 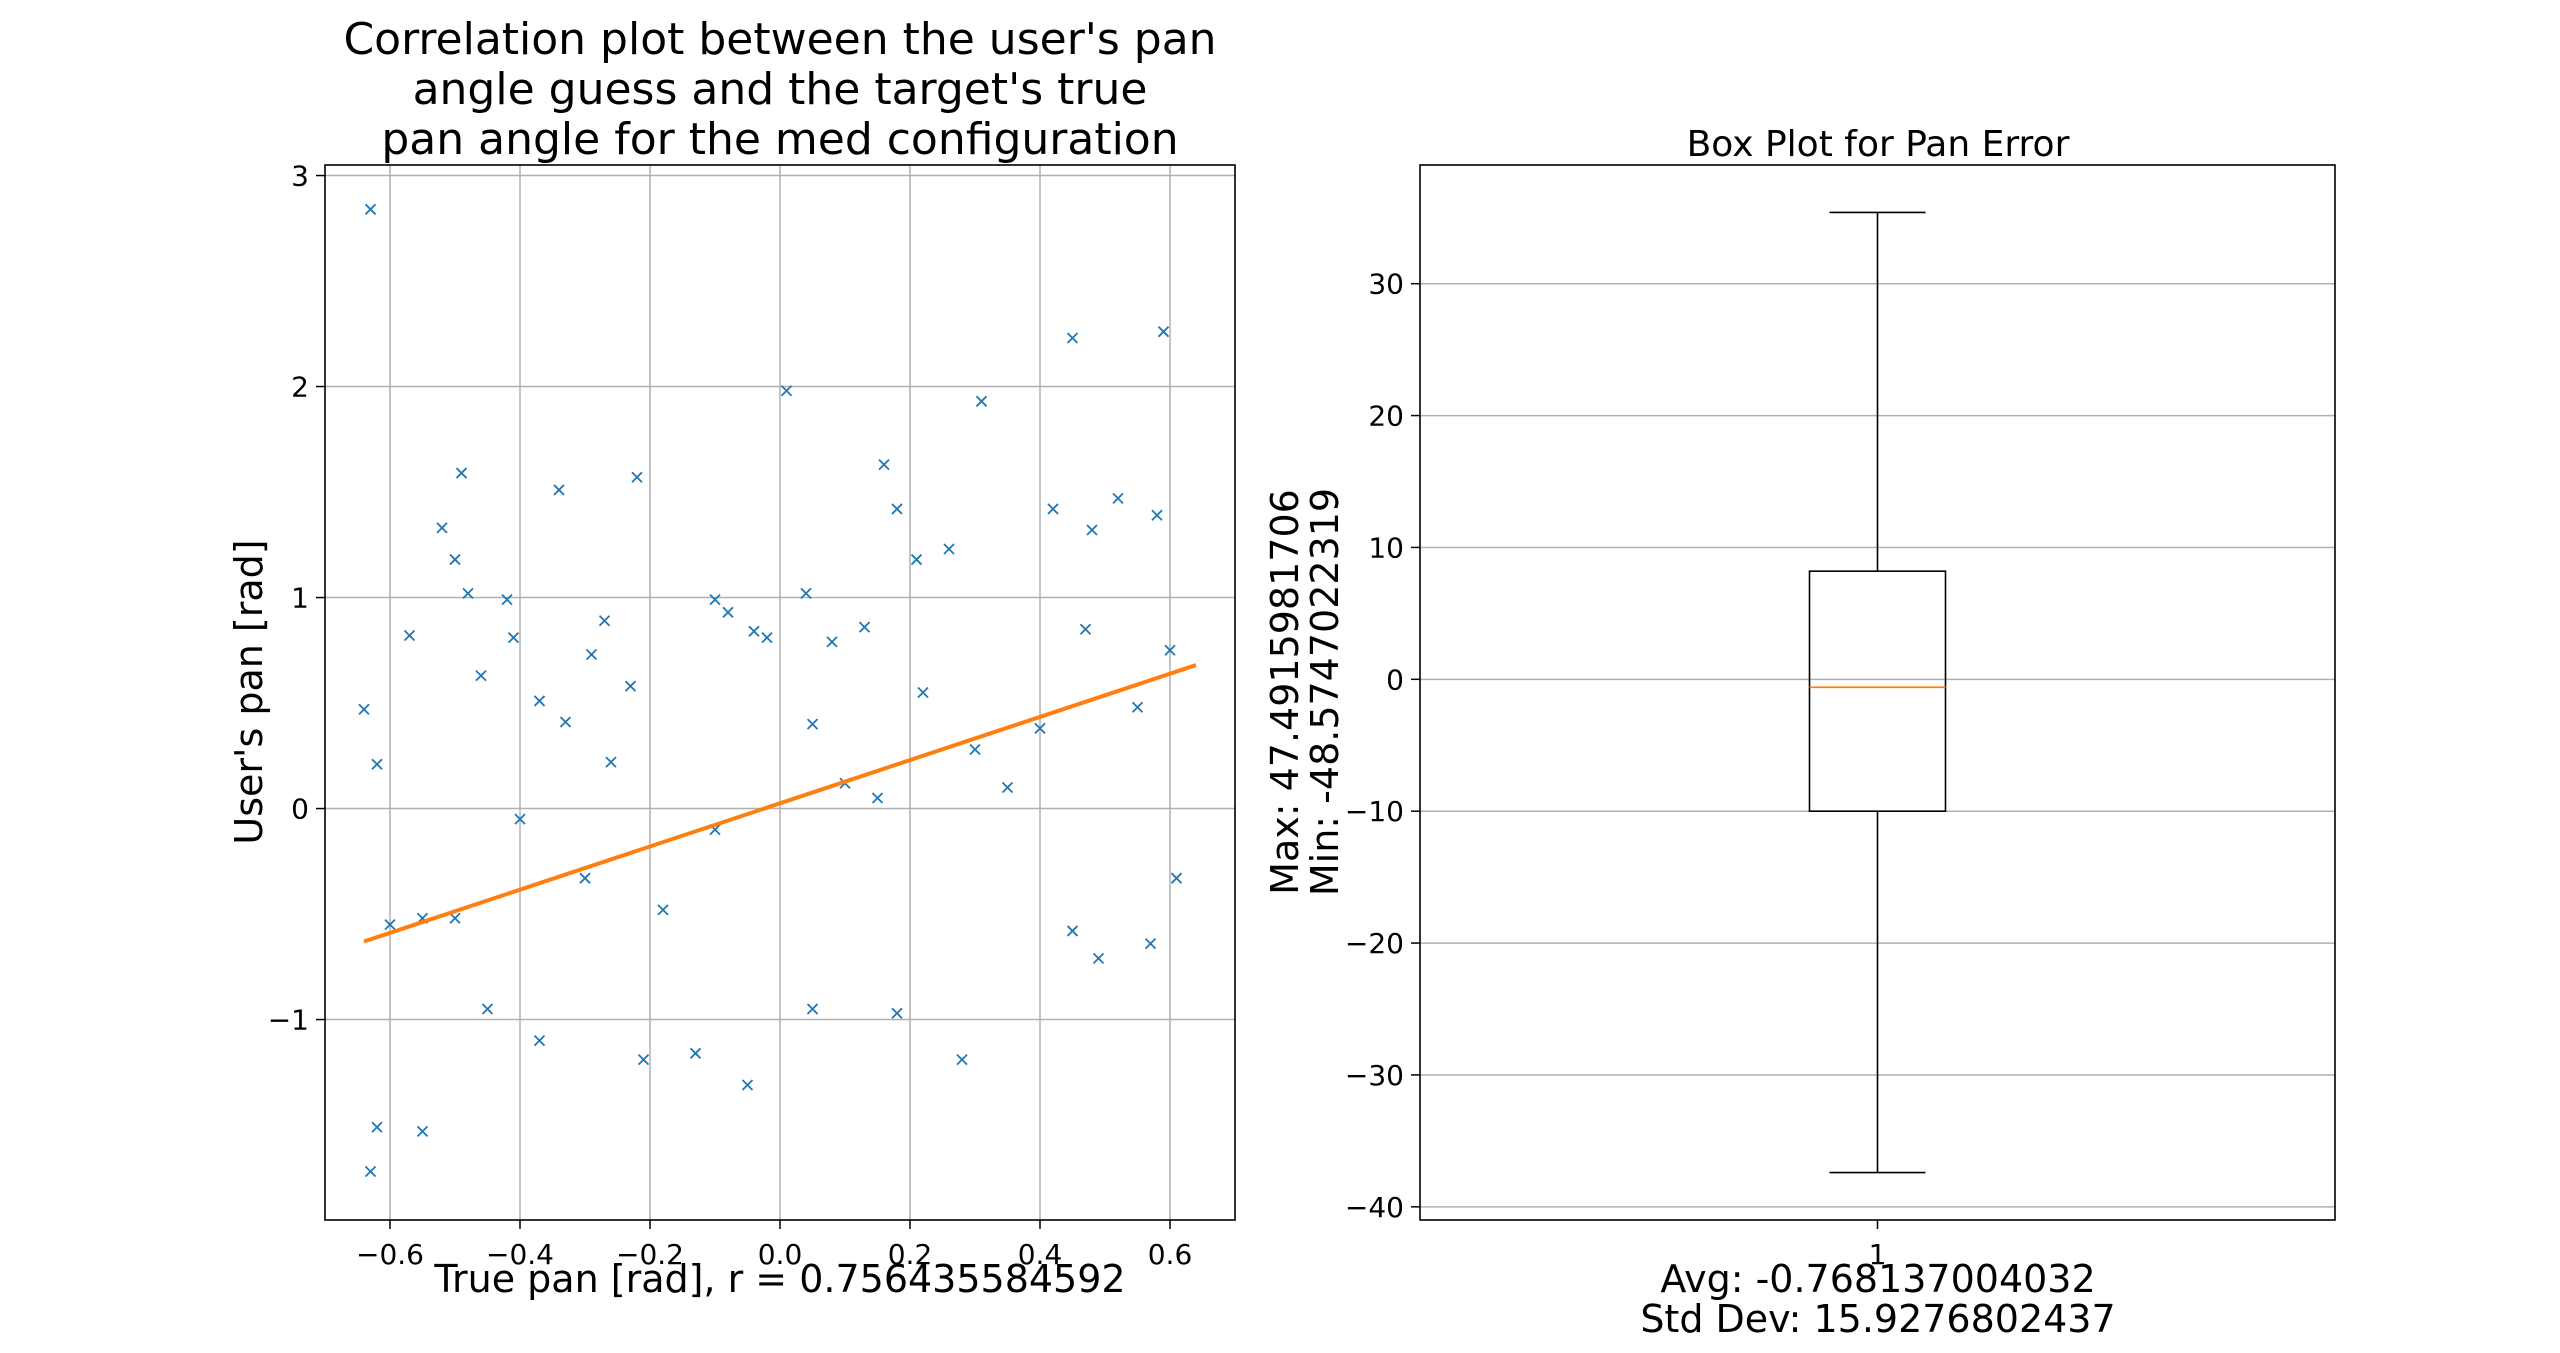 I want to click on scatter-y-tick-label: 0, so click(x=300, y=809).